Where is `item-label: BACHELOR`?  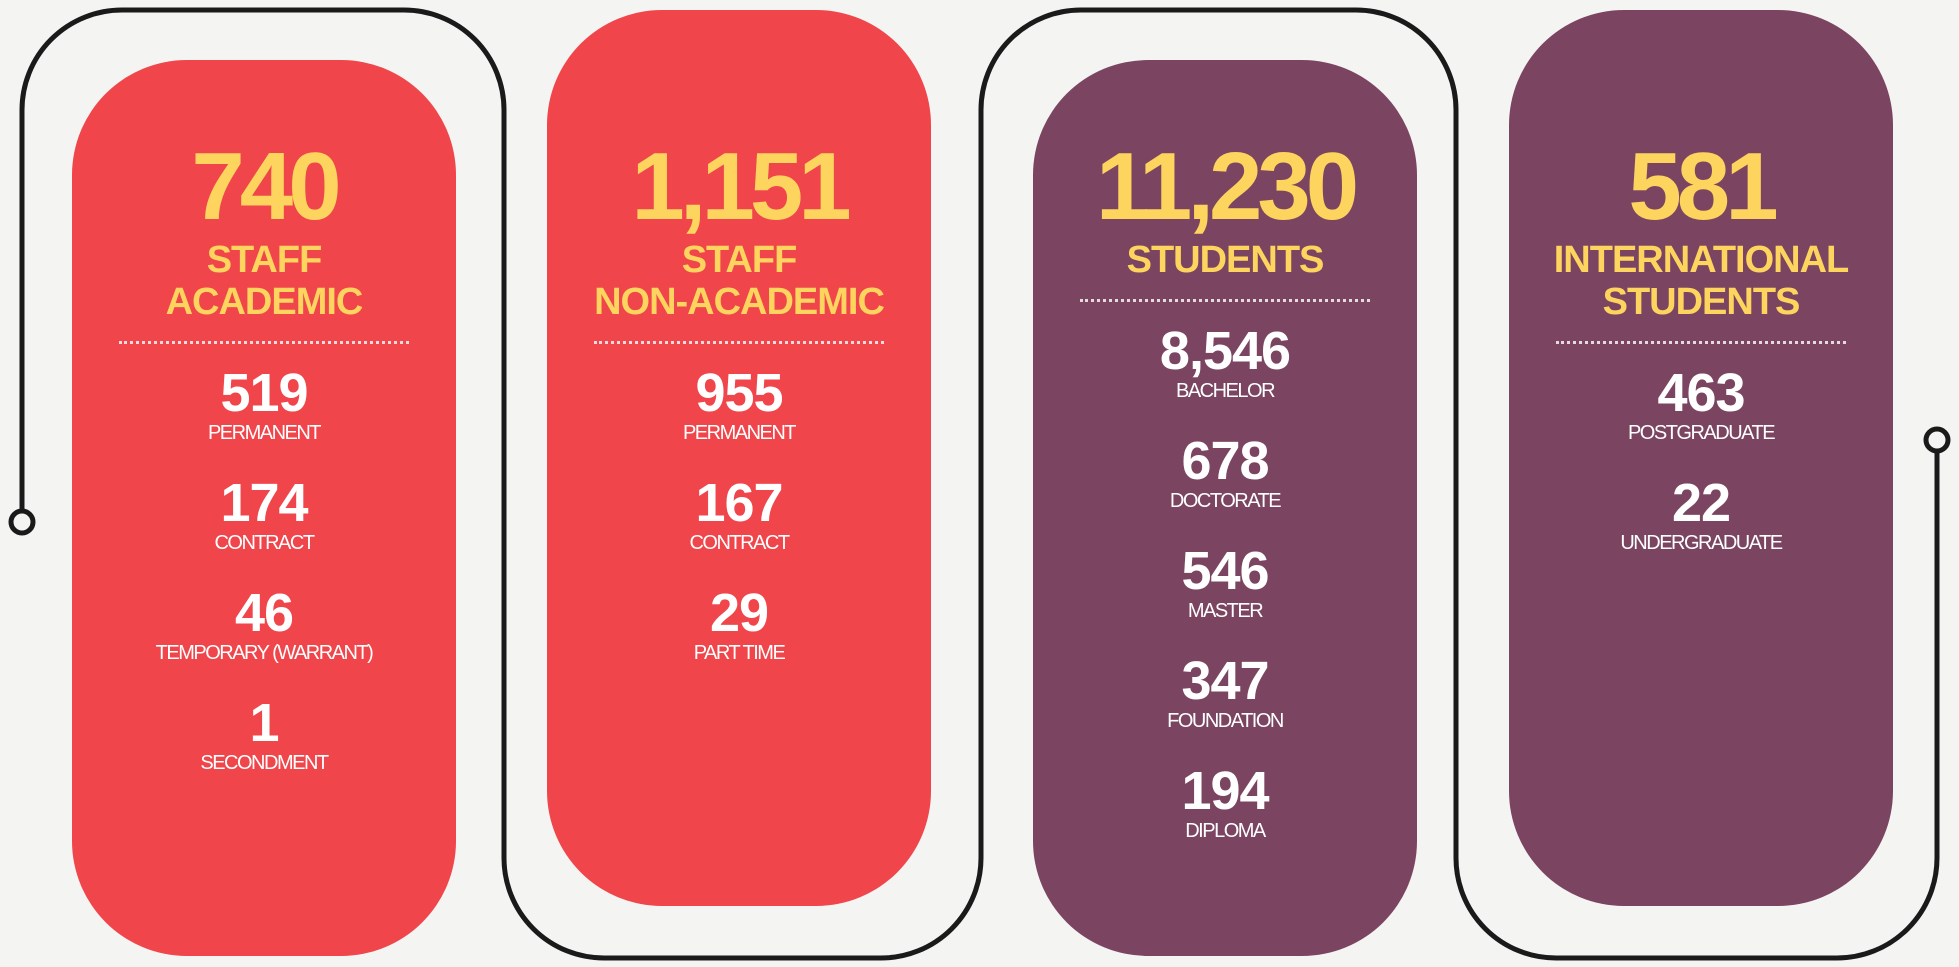 item-label: BACHELOR is located at coordinates (1225, 391).